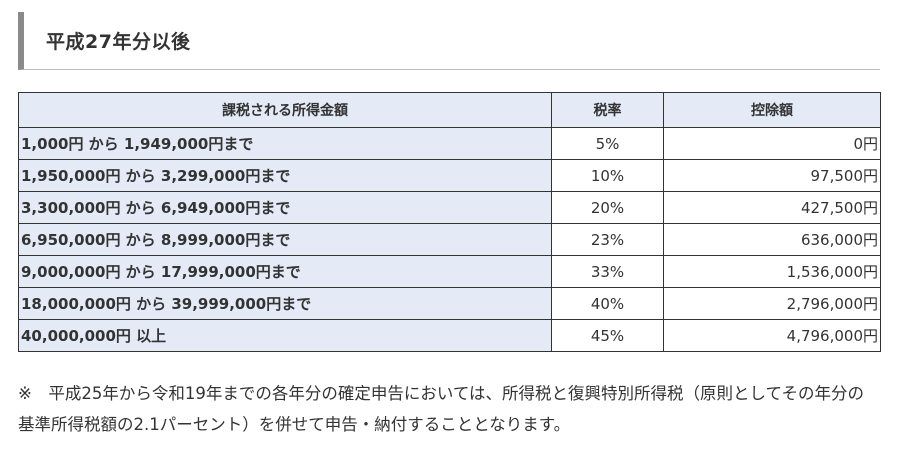 This screenshot has height=467, width=900. I want to click on tax-rate-cell: 20%, so click(607, 207).